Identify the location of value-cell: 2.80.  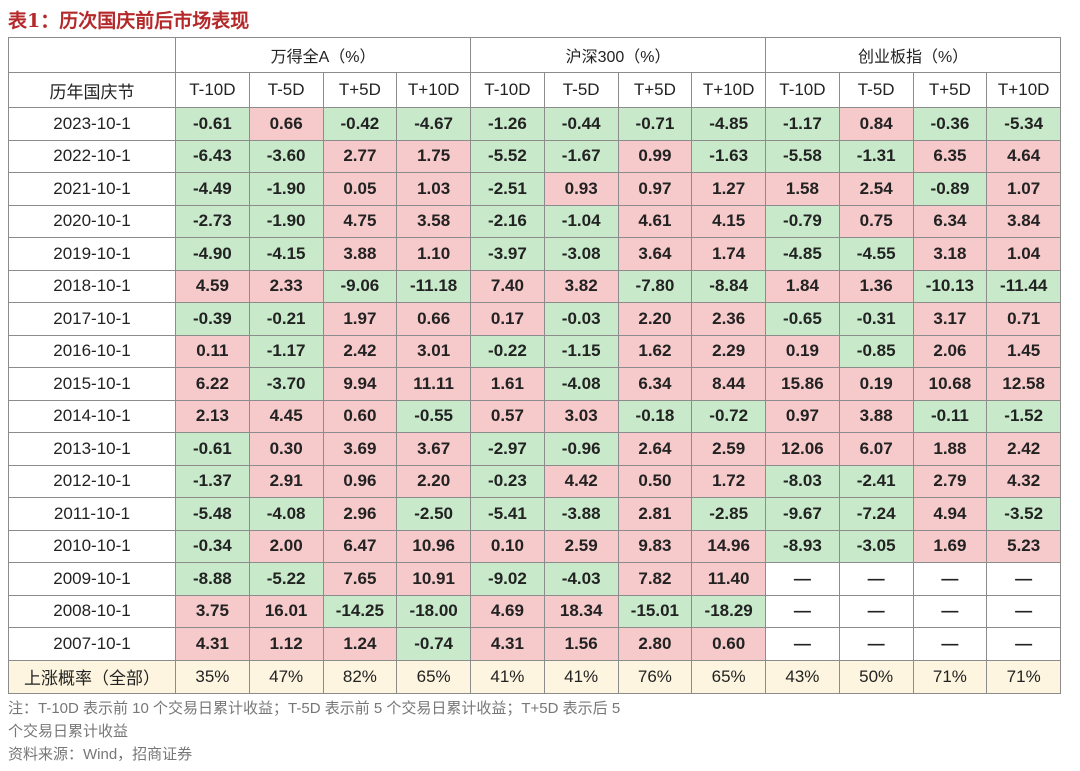
(655, 644).